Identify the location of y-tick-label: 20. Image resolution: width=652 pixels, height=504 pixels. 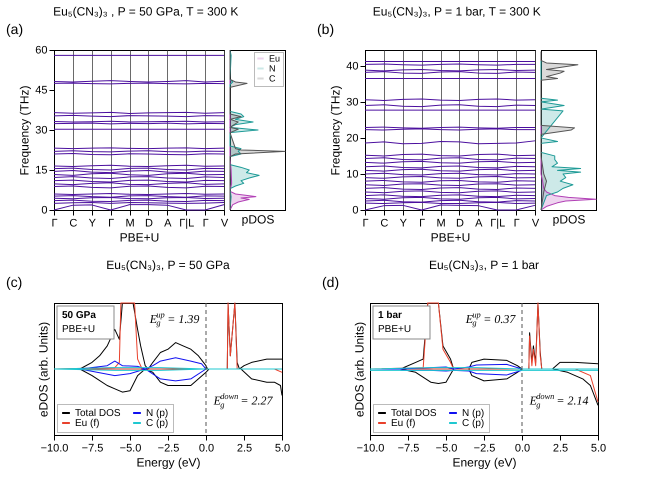
(352, 138).